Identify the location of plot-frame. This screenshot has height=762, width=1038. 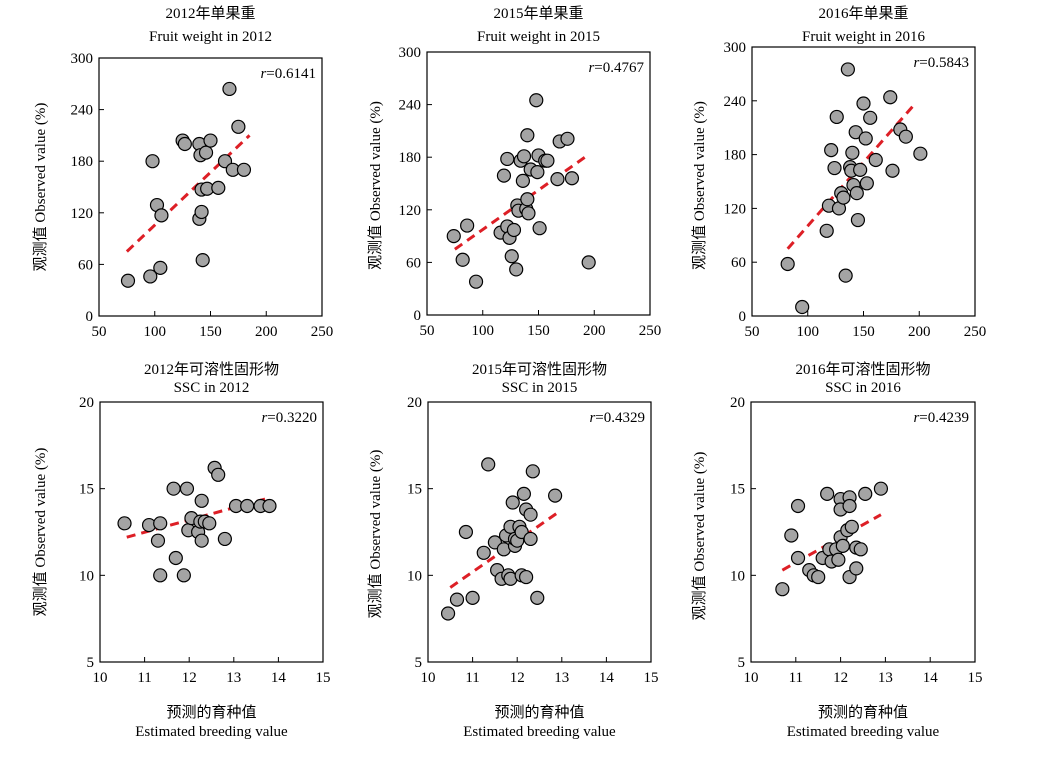
(863, 532).